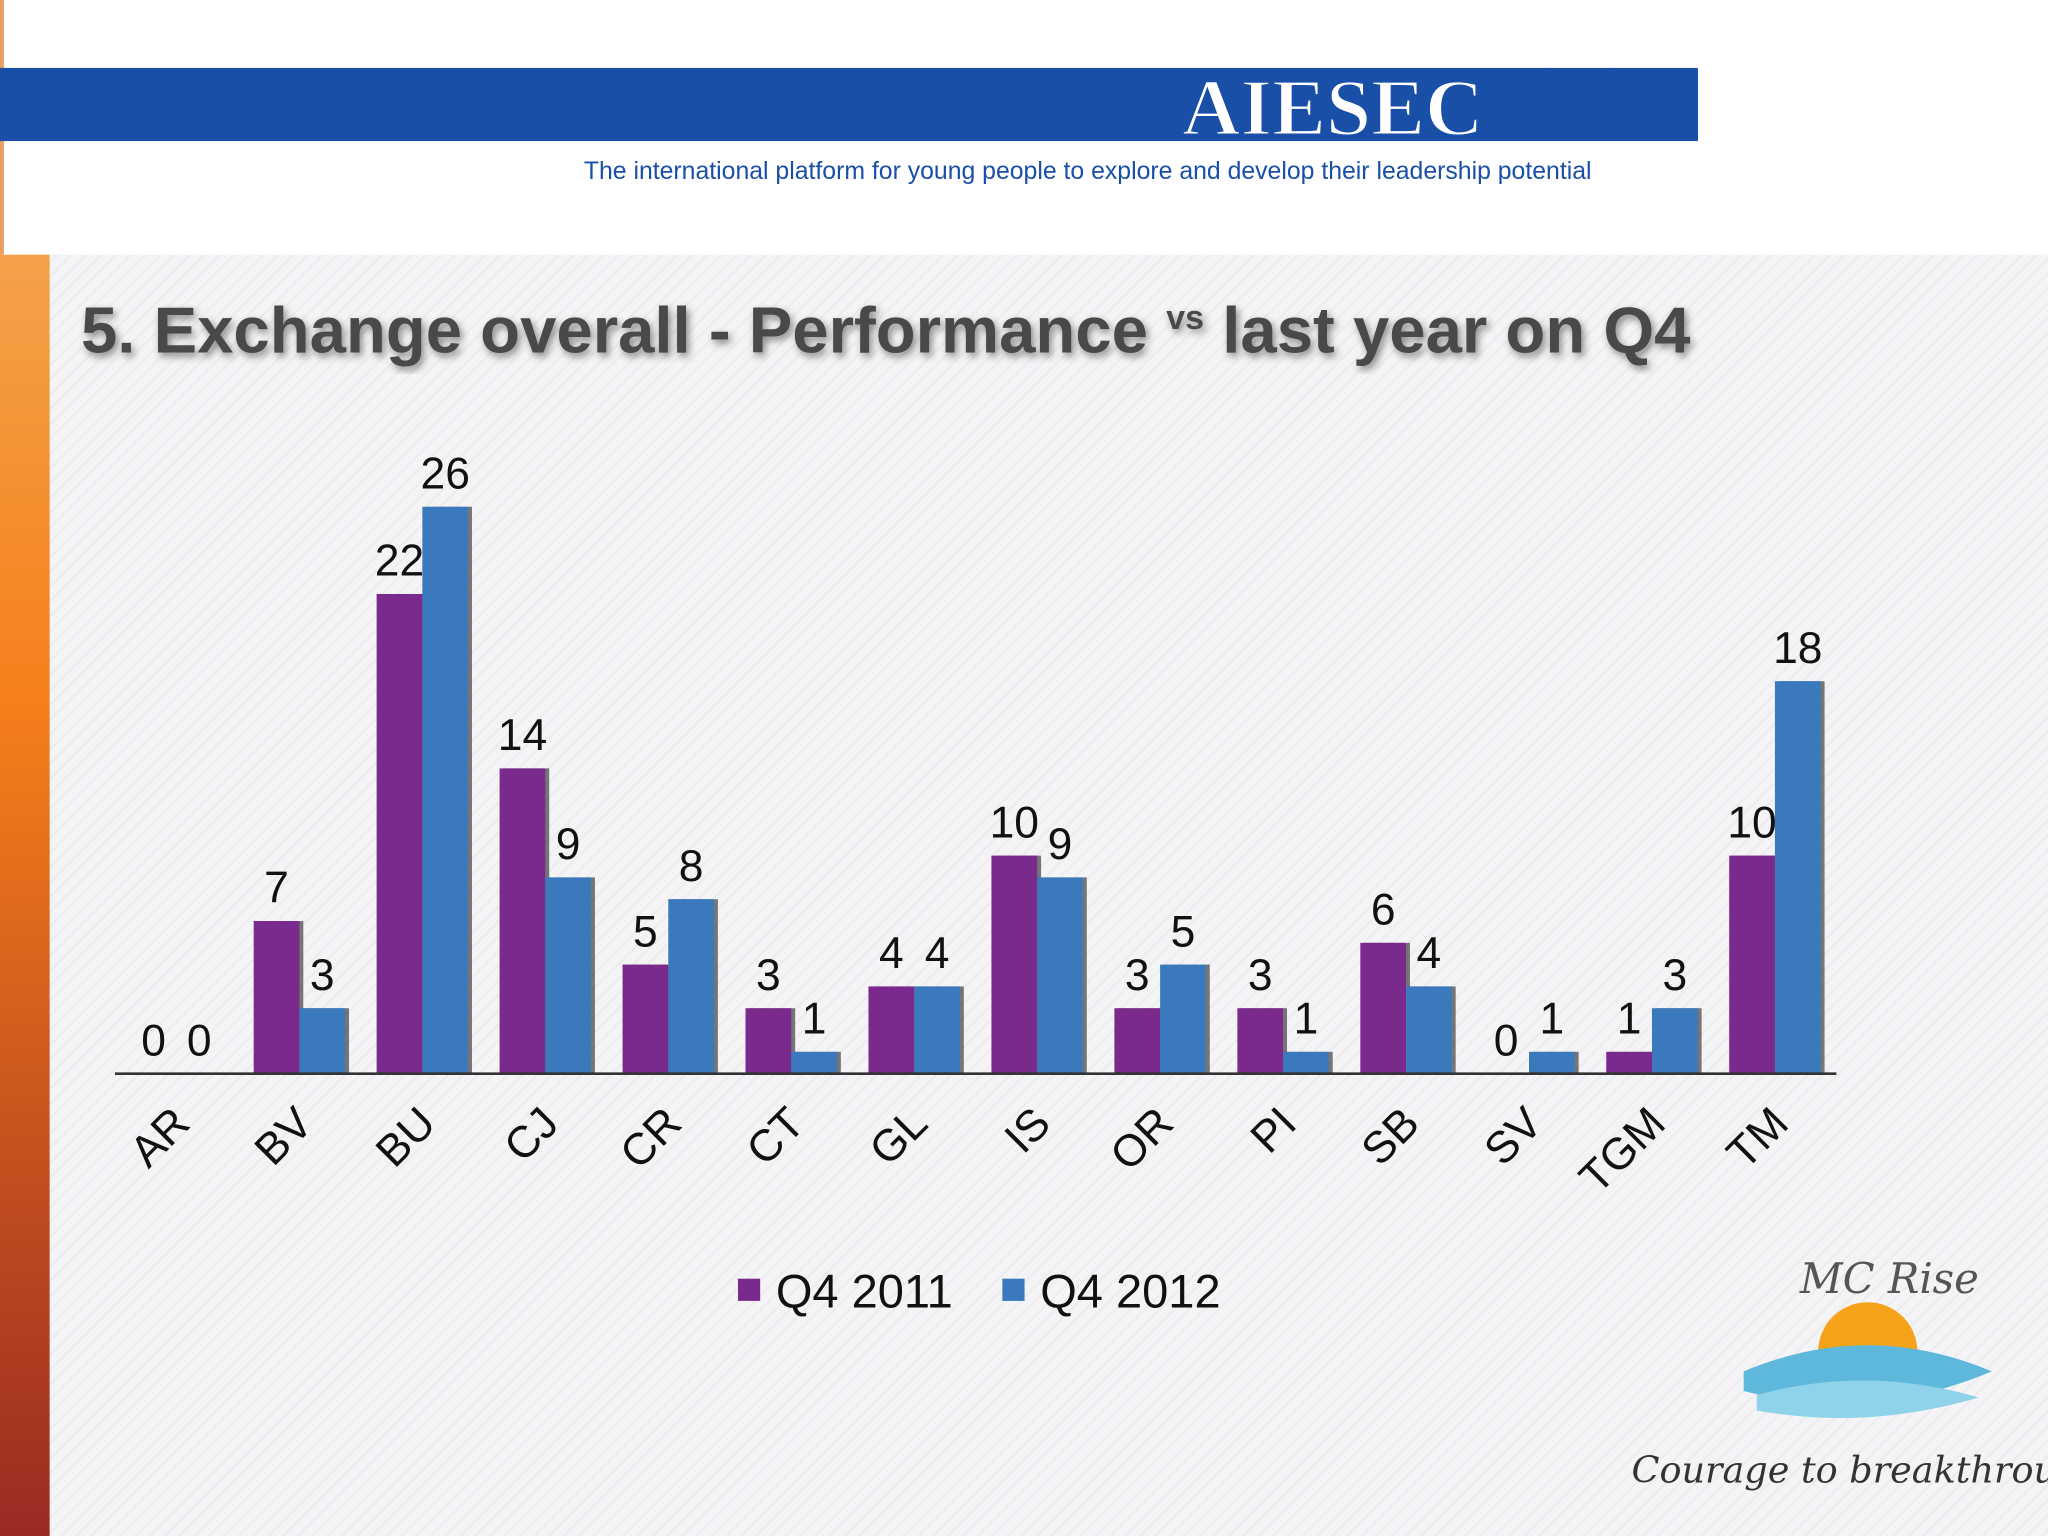 This screenshot has height=1536, width=2048. Describe the element at coordinates (1839, 1372) in the screenshot. I see `logo: MC Rise Courage to breakthrough` at that location.